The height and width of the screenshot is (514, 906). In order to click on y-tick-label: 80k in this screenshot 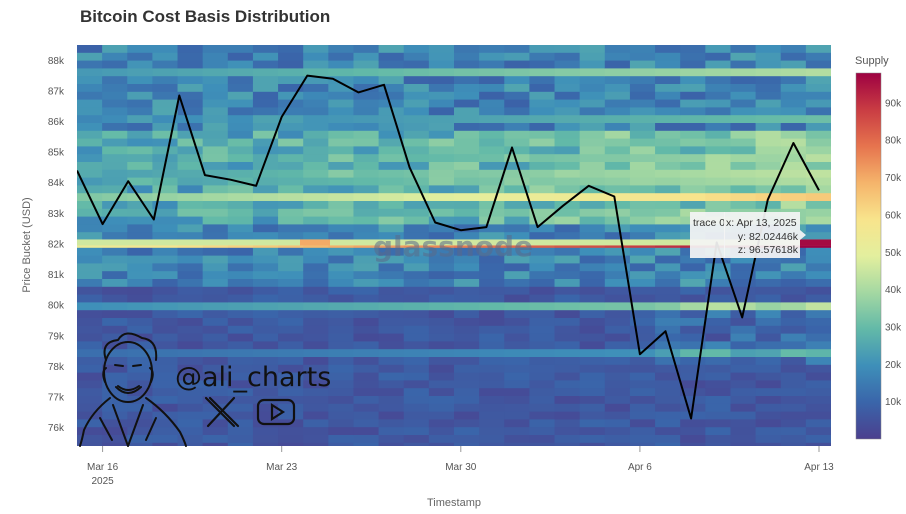, I will do `click(56, 306)`.